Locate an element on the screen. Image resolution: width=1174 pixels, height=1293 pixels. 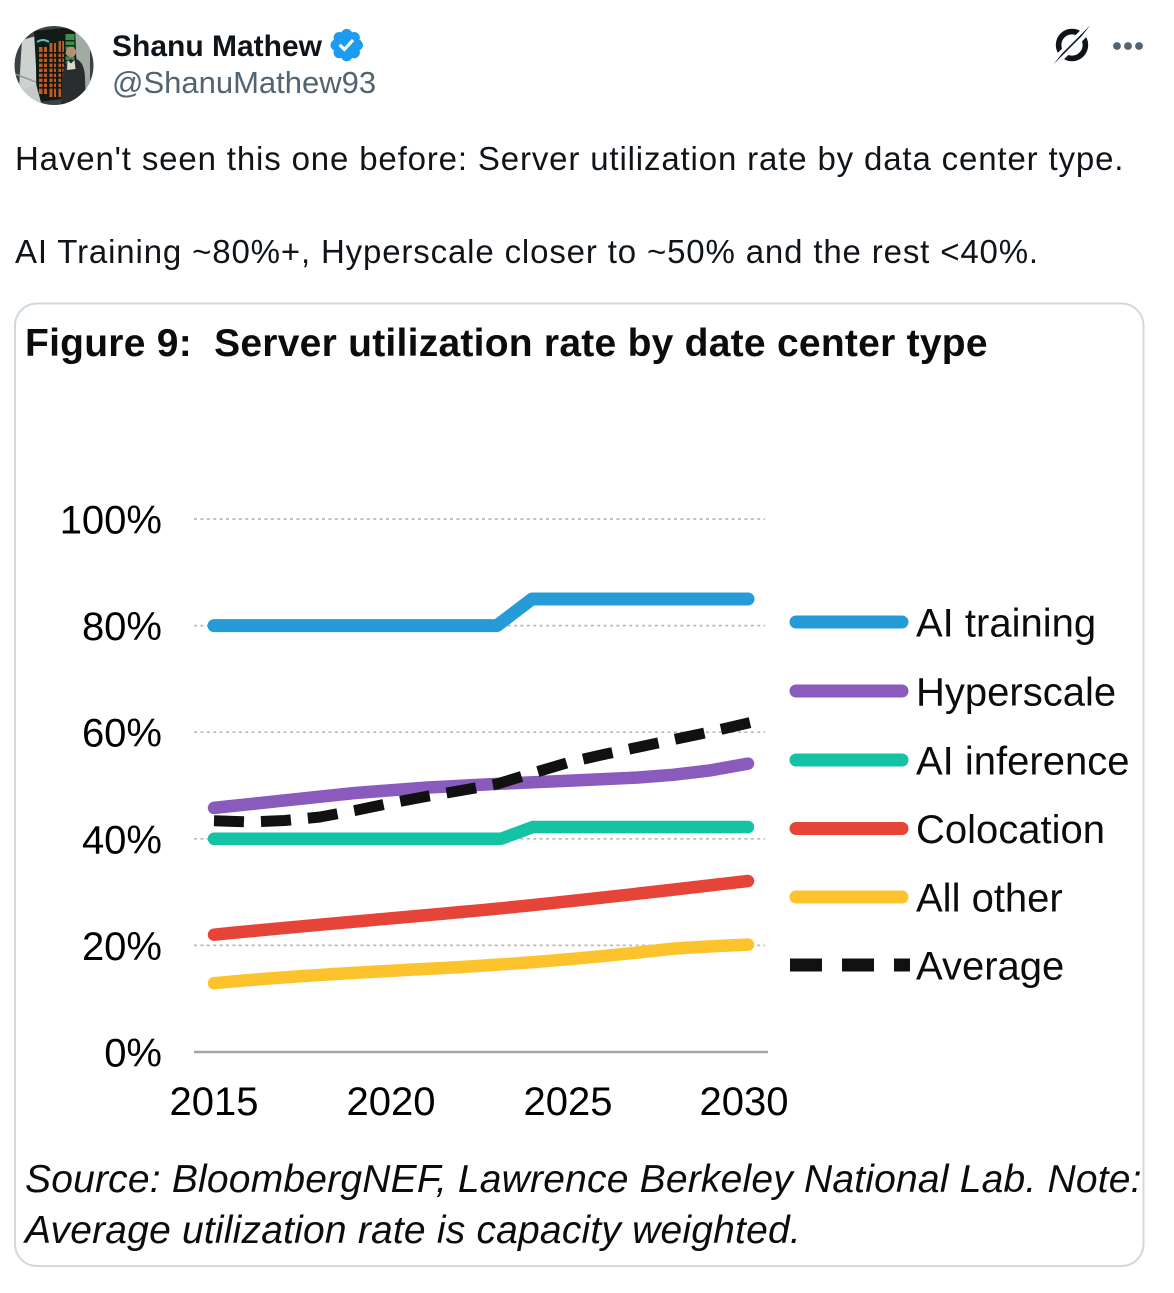
svg-text: 2020 is located at coordinates (391, 1102).